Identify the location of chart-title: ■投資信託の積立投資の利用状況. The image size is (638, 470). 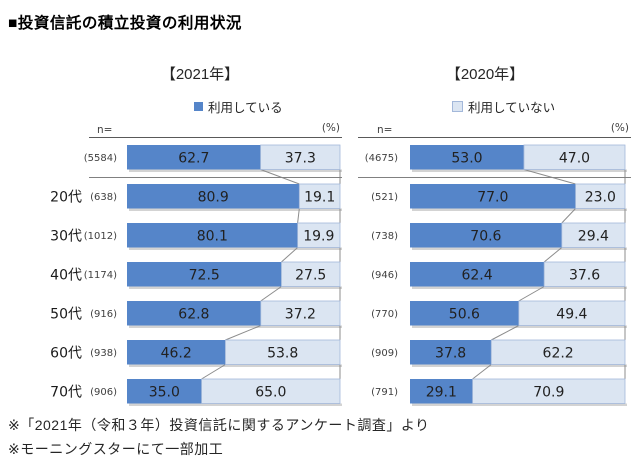
(125, 23).